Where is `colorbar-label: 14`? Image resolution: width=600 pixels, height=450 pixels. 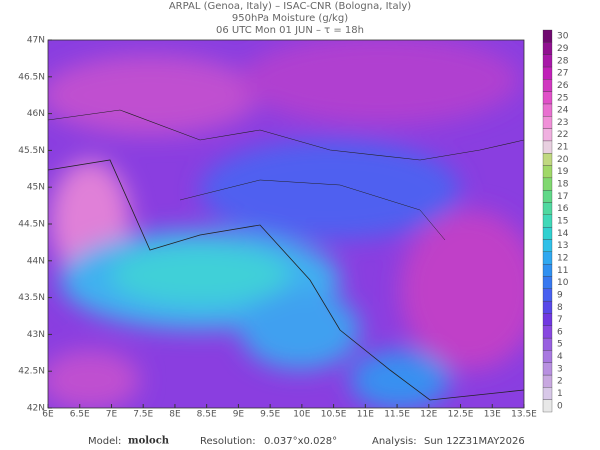 colorbar-label: 14 is located at coordinates (563, 234).